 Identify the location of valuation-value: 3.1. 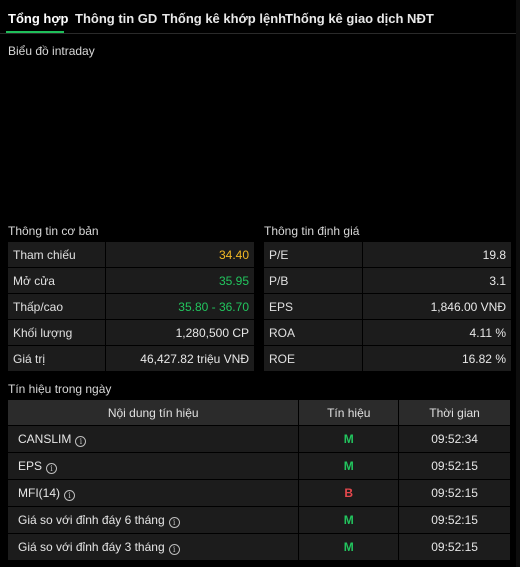
(436, 280).